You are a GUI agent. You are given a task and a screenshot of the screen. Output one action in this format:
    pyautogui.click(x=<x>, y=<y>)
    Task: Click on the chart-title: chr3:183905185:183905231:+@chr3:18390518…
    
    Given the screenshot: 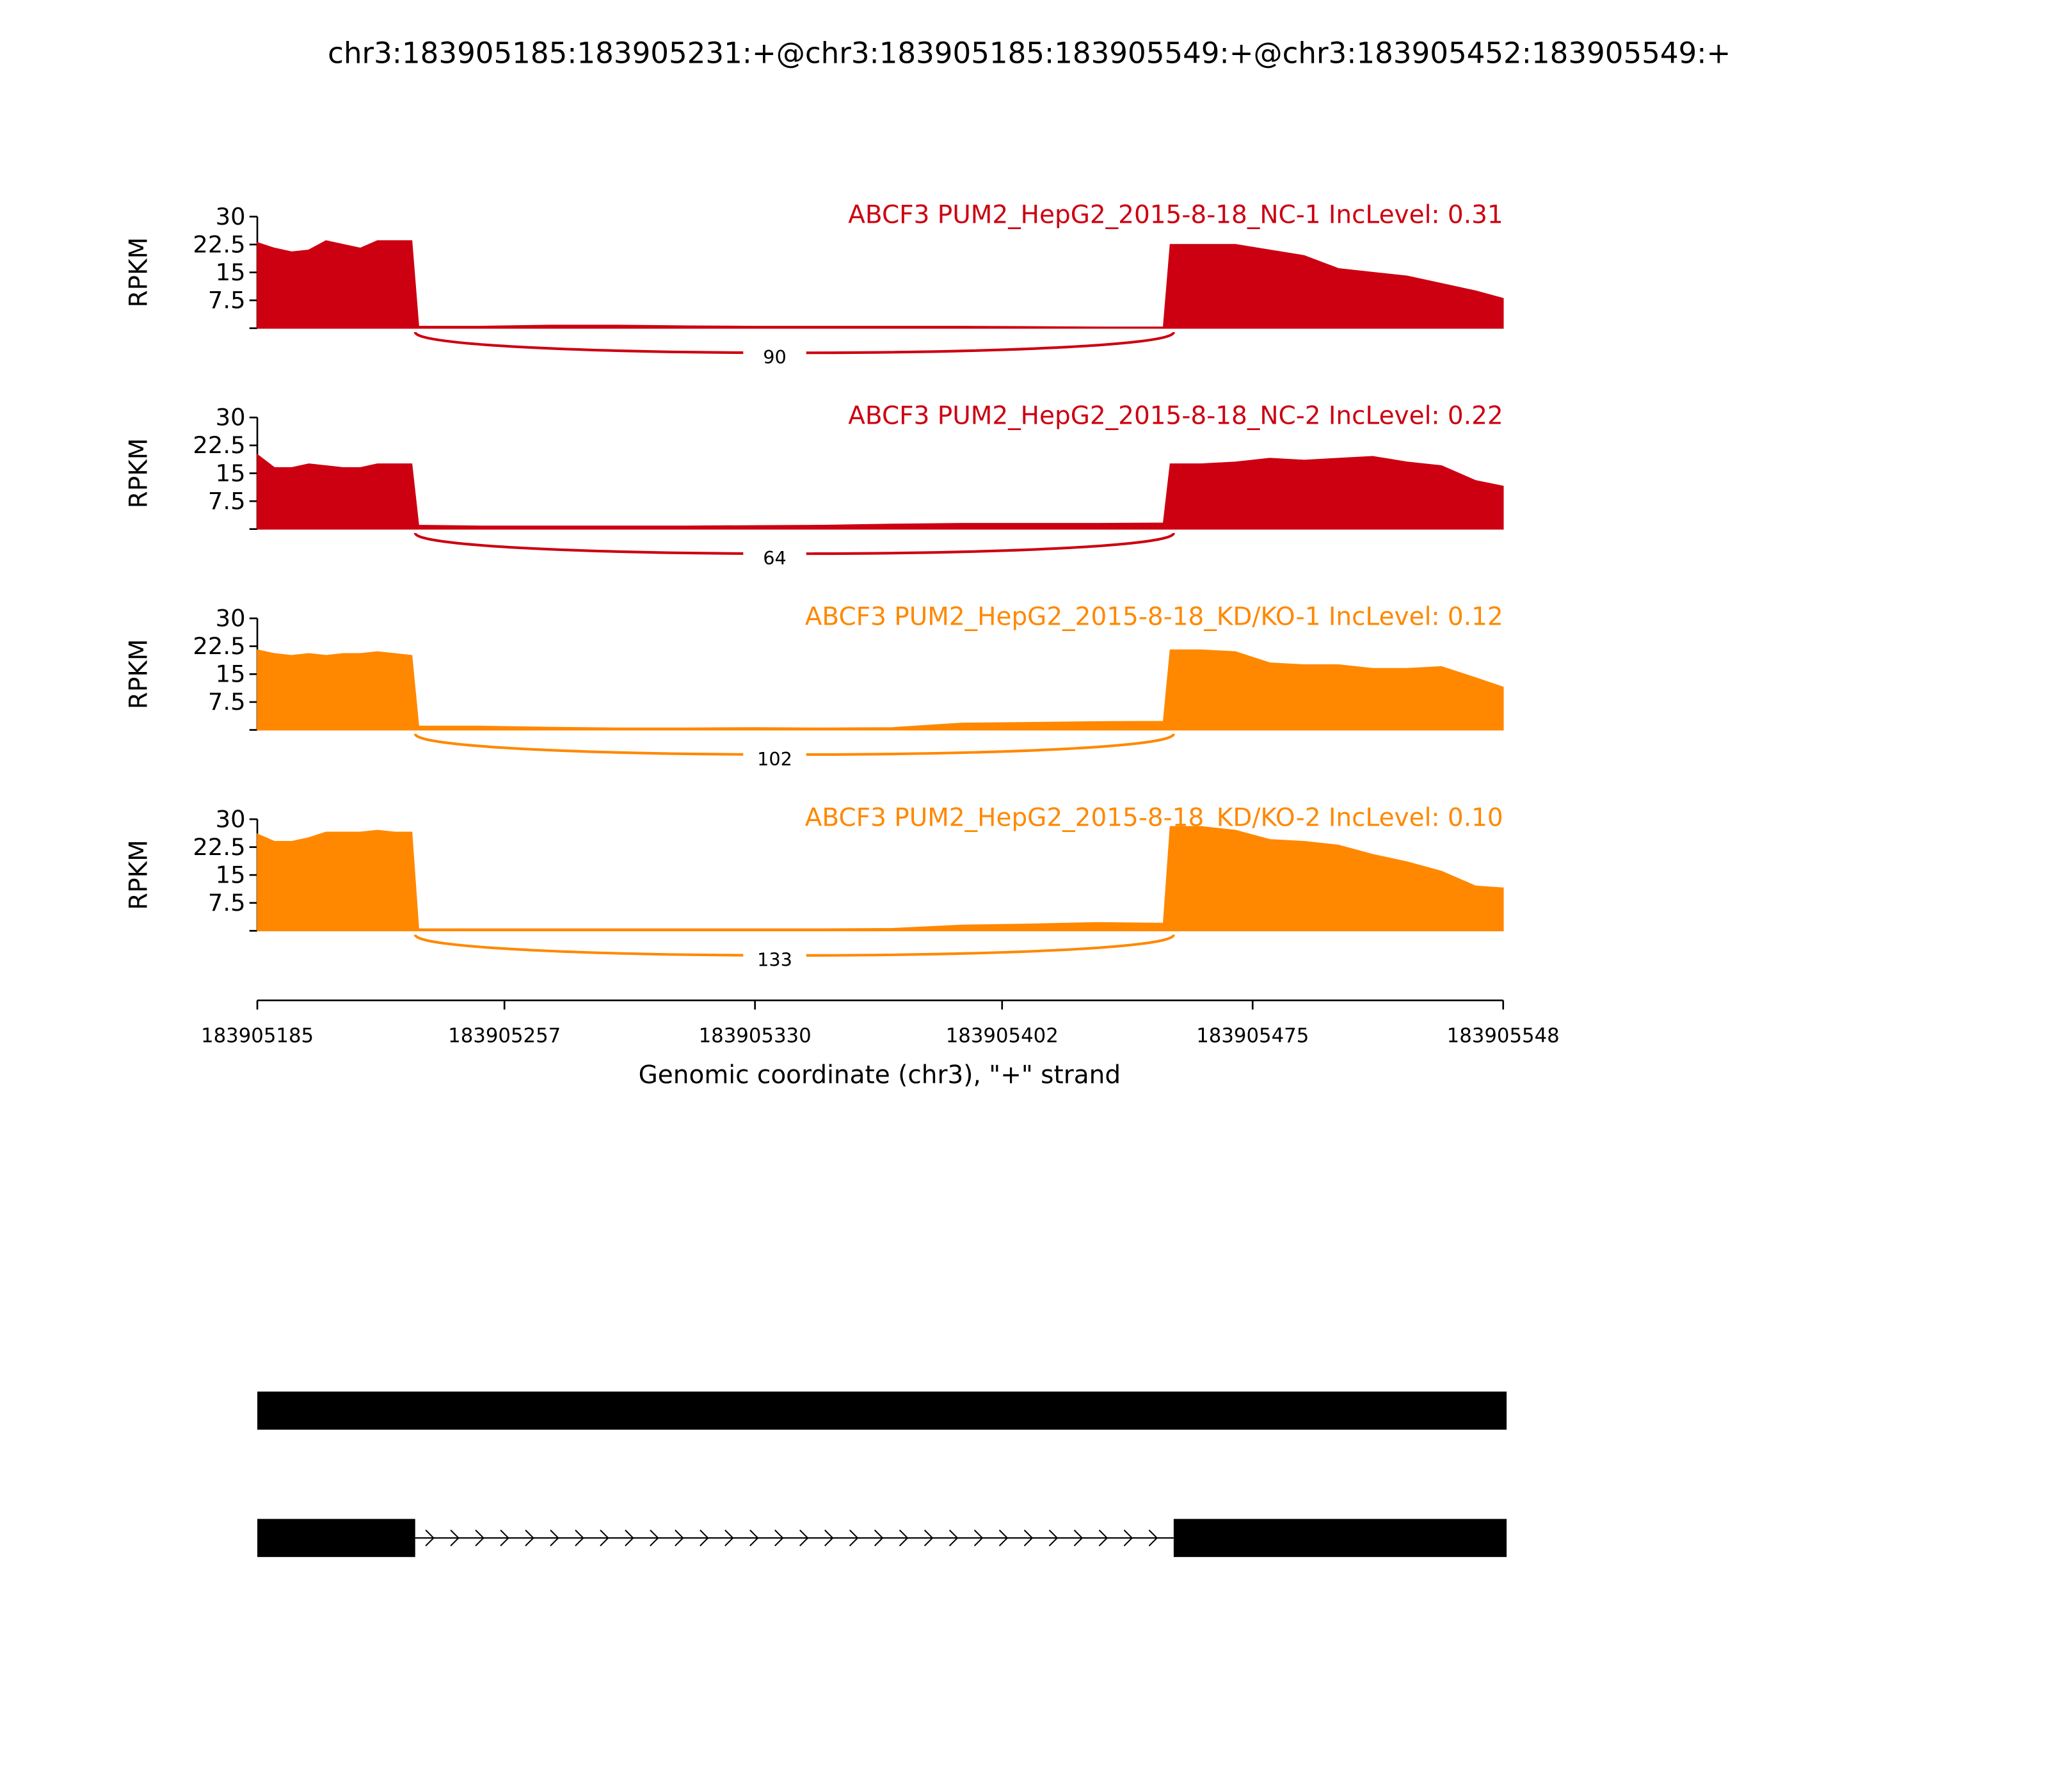 What is the action you would take?
    pyautogui.click(x=1029, y=53)
    